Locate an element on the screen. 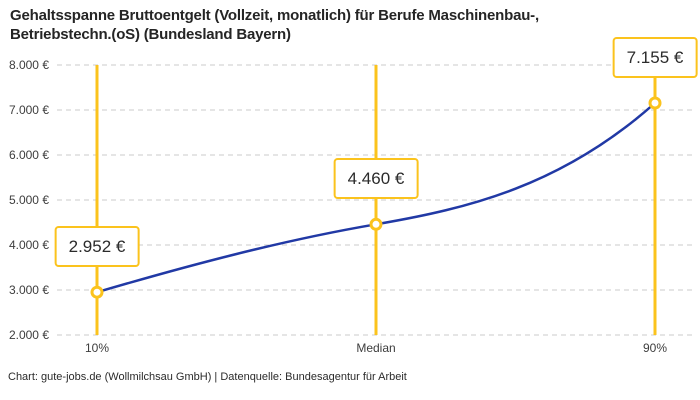 The width and height of the screenshot is (700, 400). y-axis-tick-label-3000: 3.000 € is located at coordinates (28, 290).